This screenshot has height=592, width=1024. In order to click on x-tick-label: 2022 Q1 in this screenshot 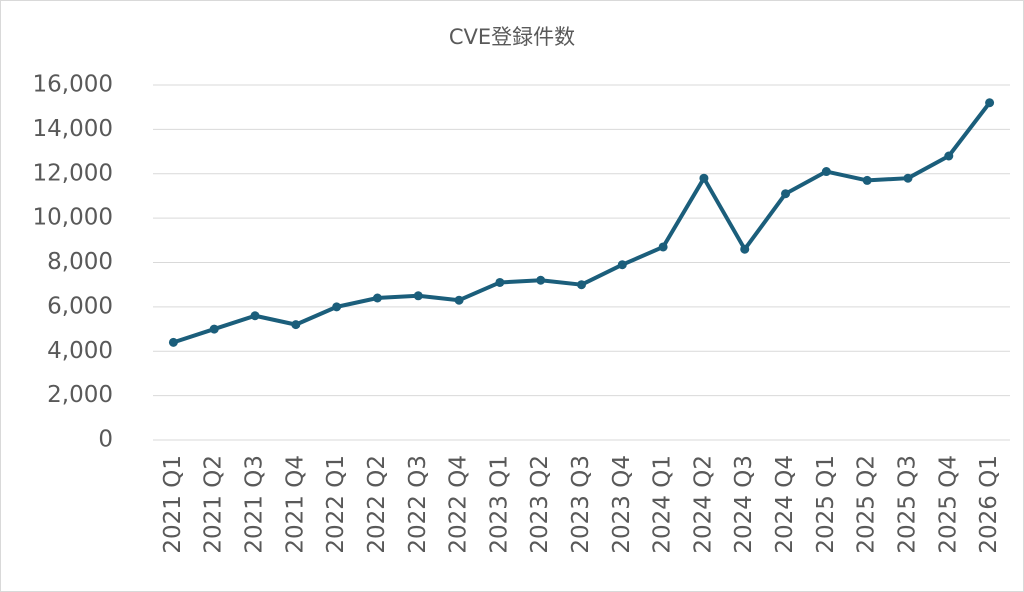, I will do `click(336, 504)`.